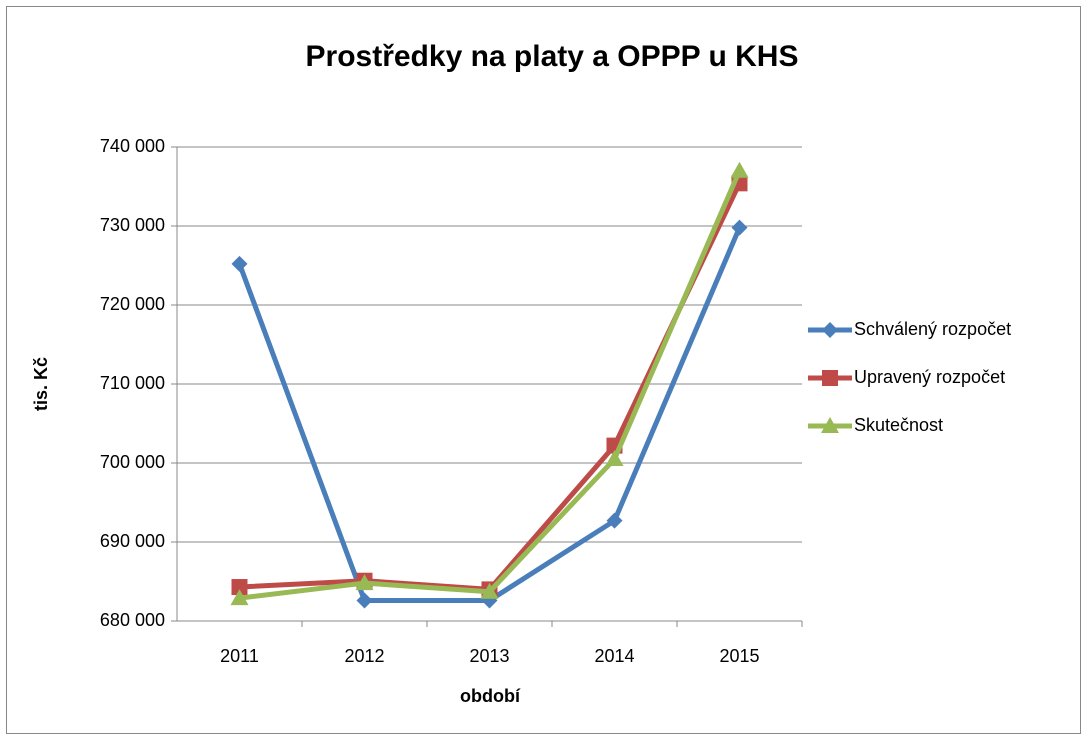 Image resolution: width=1088 pixels, height=745 pixels. Describe the element at coordinates (132, 225) in the screenshot. I see `y-tick-label: 730 000` at that location.